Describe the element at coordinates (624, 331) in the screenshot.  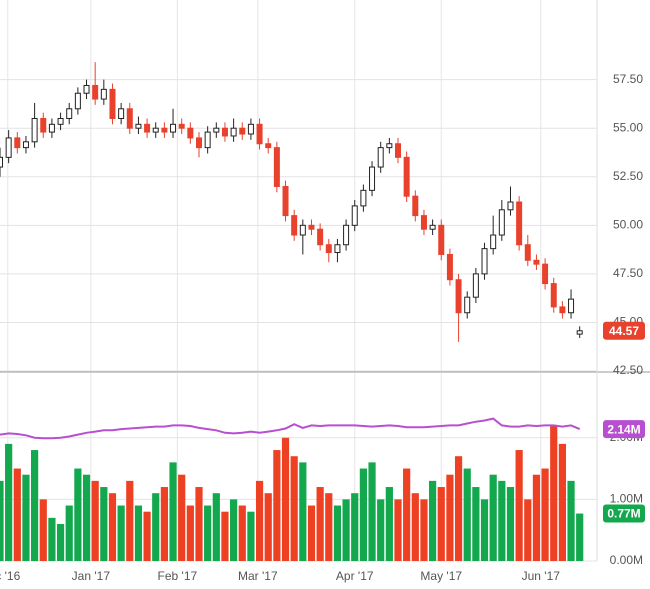
I see `last-label-text: 44.57` at that location.